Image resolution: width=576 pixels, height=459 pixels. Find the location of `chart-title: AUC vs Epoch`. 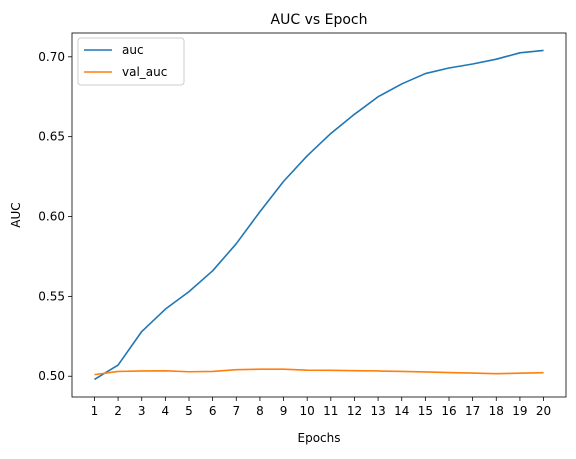

chart-title: AUC vs Epoch is located at coordinates (319, 20).